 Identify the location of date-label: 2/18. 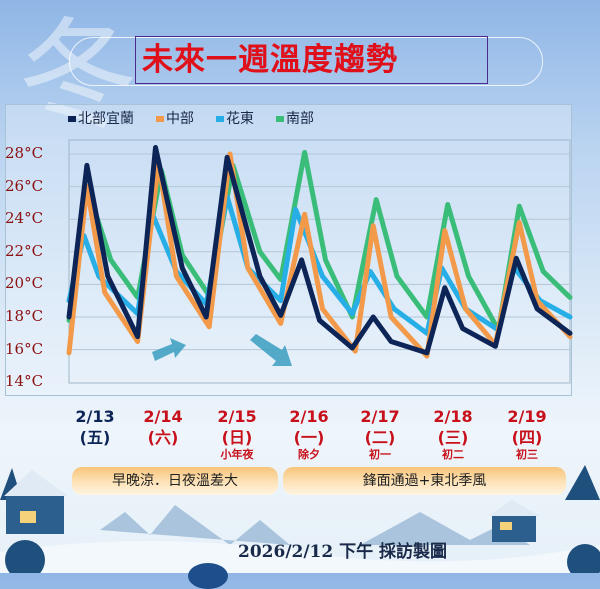
(453, 416).